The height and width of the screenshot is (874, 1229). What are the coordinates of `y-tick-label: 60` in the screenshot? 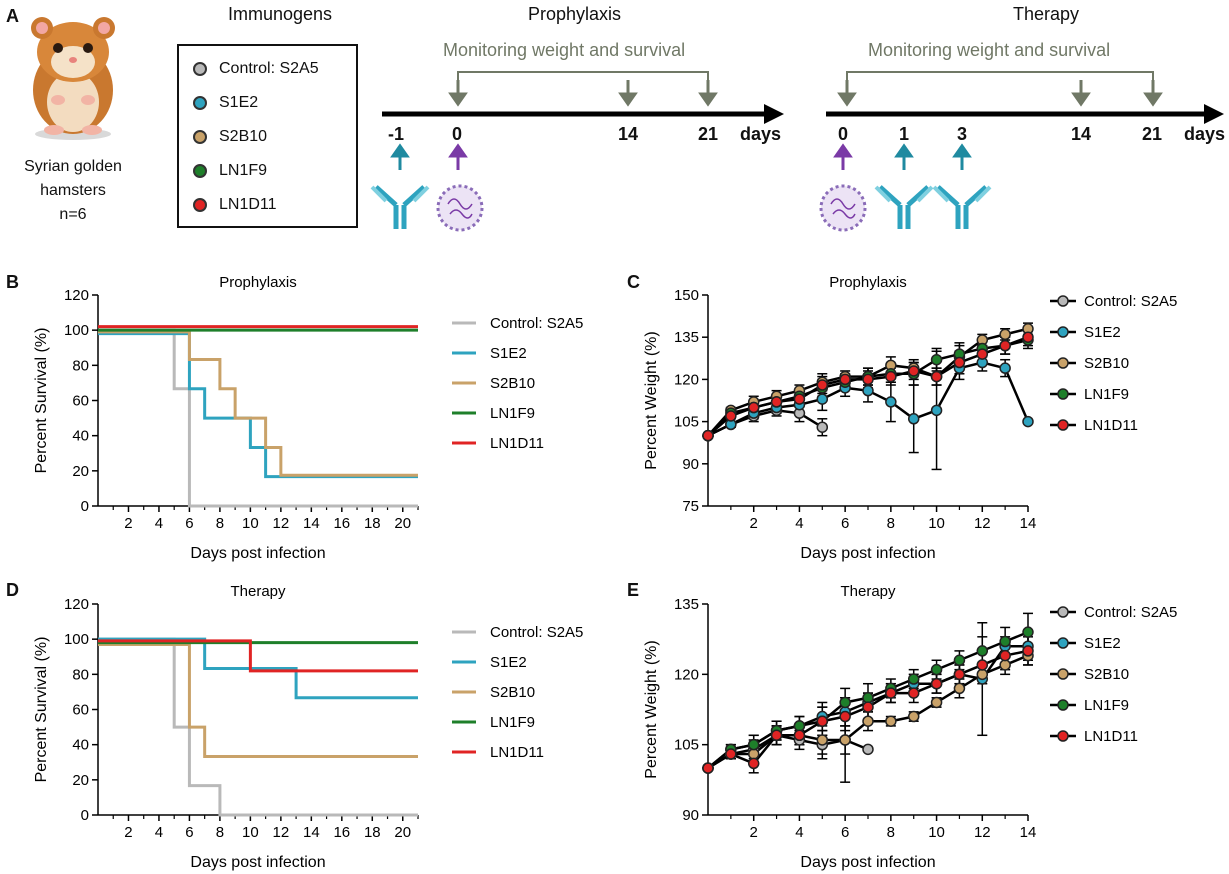 It's located at (80, 710).